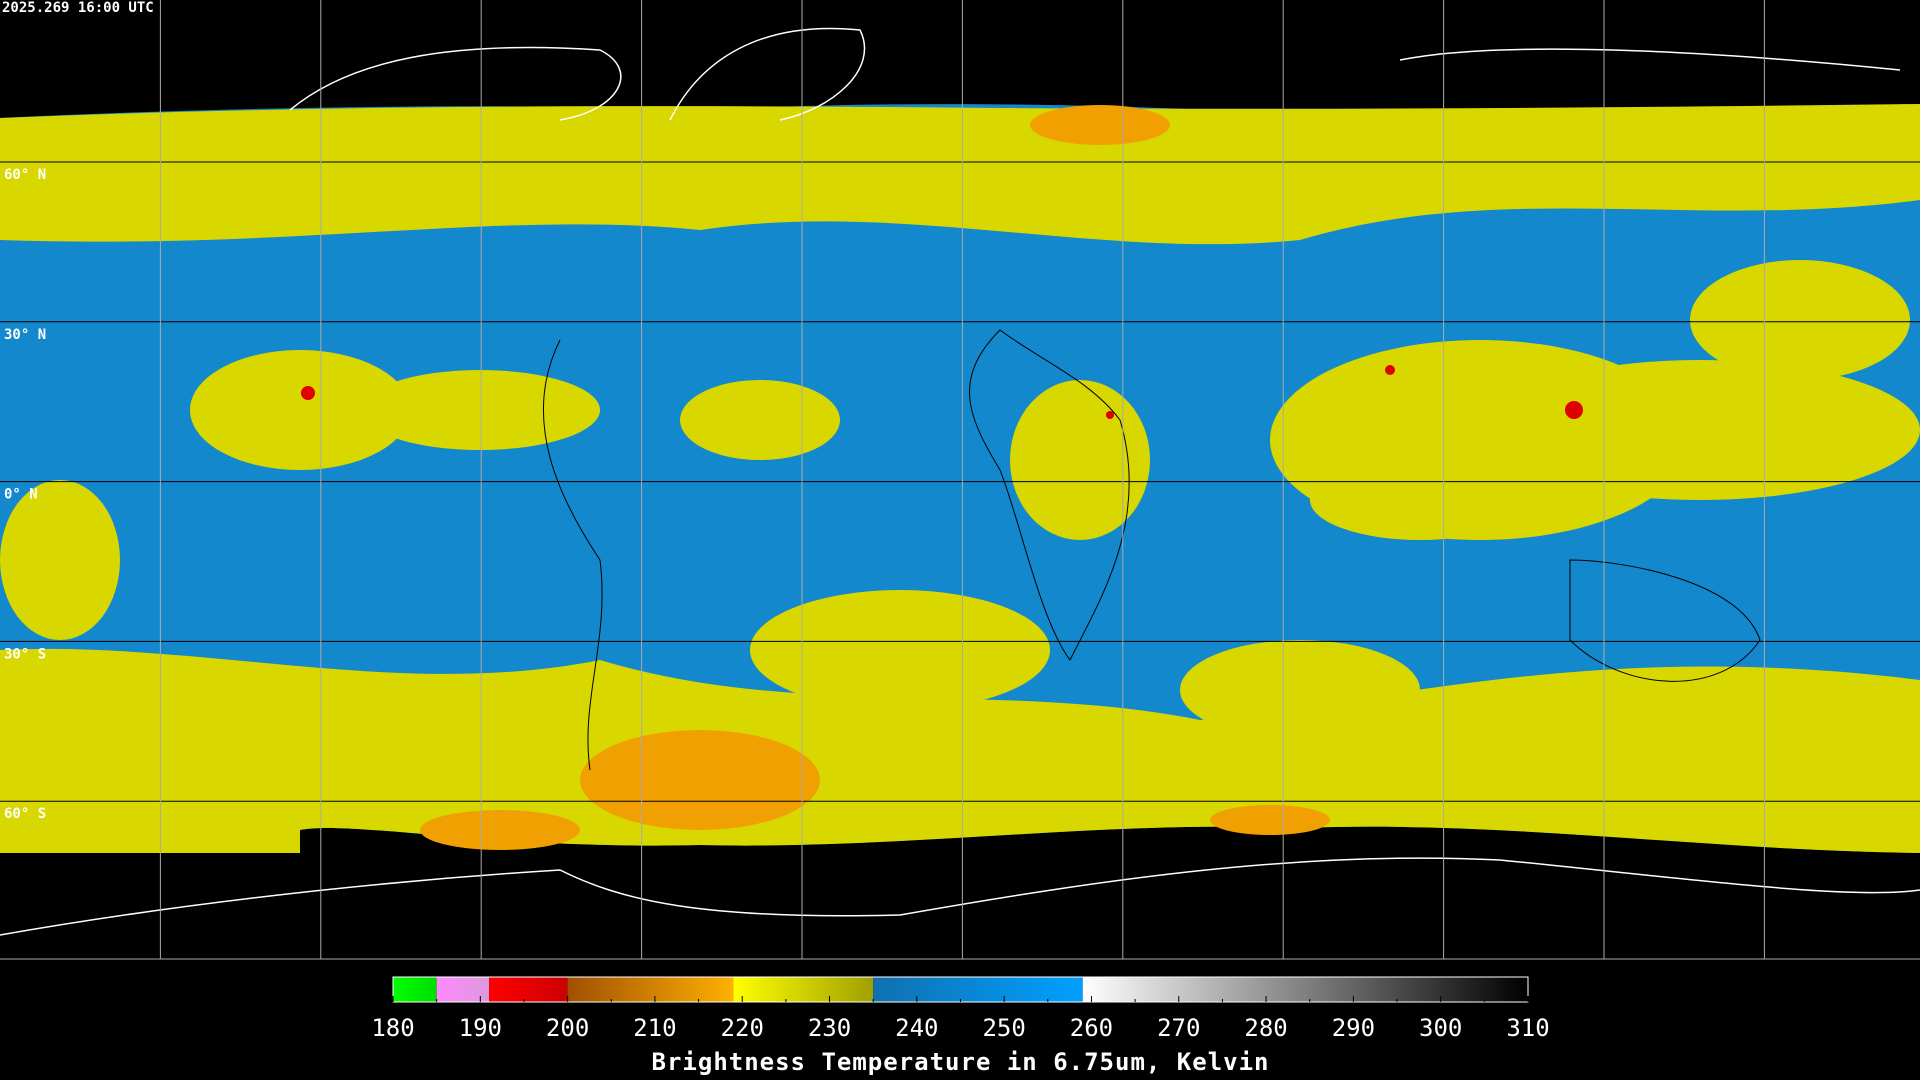 This screenshot has width=1920, height=1080. Describe the element at coordinates (1527, 1028) in the screenshot. I see `colorbar-tick-label: 310` at that location.